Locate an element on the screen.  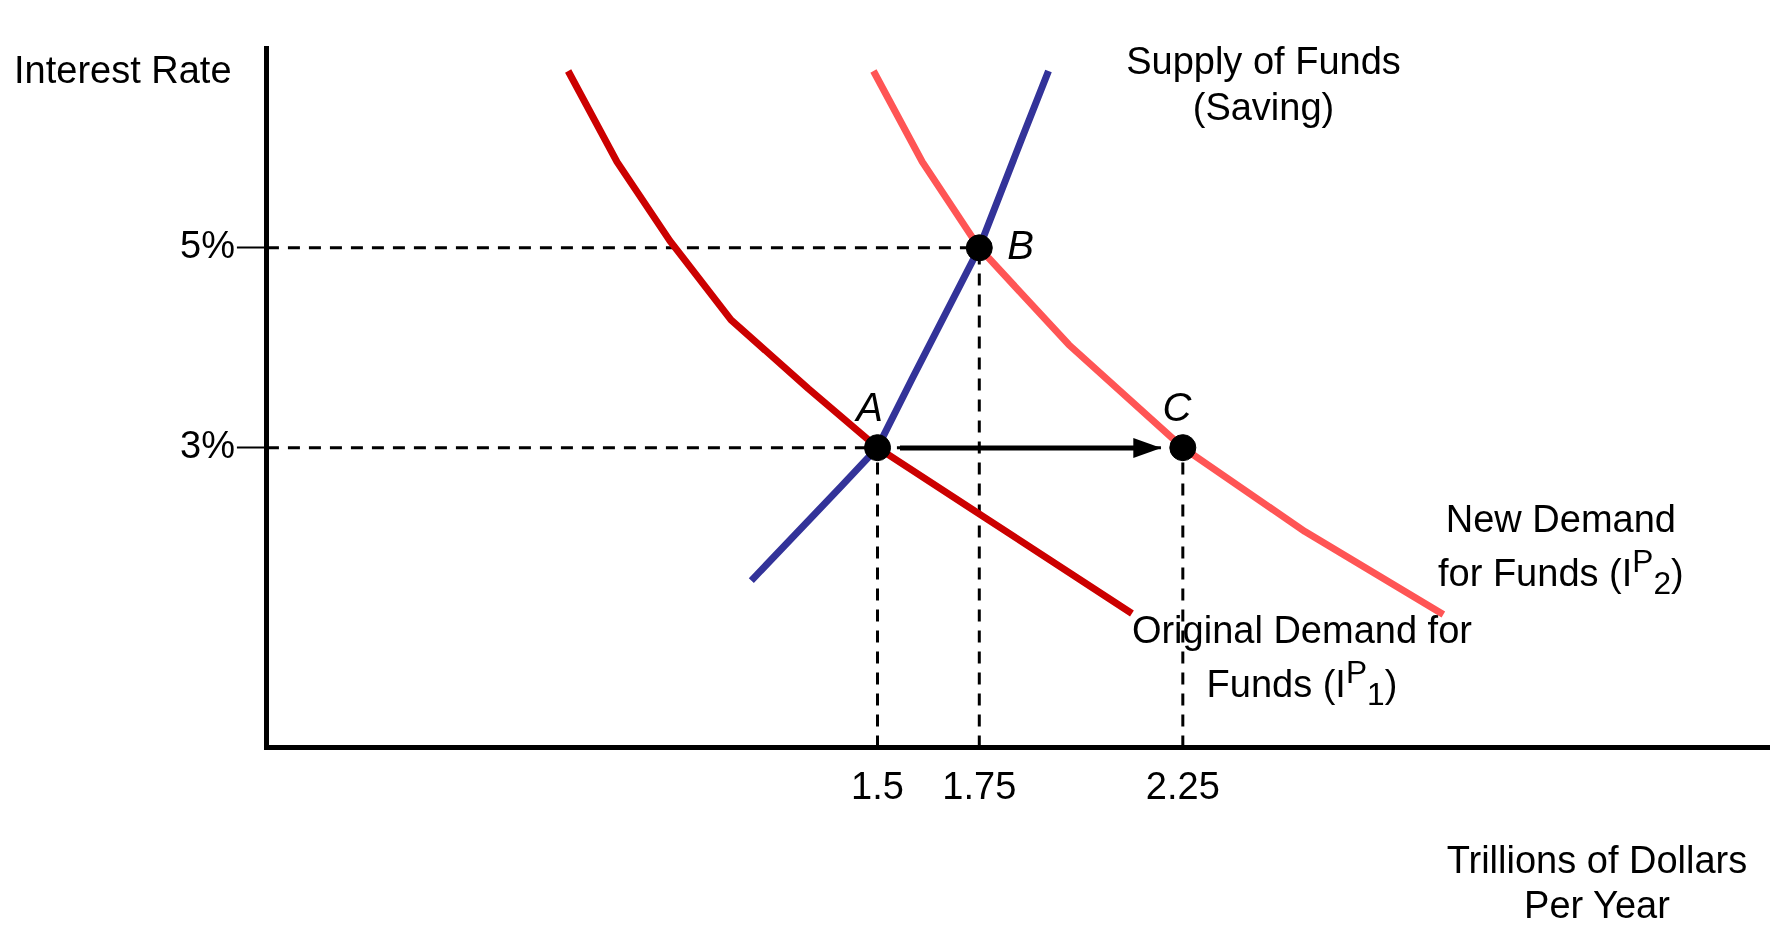
x-tick-label: 1.75 is located at coordinates (979, 785).